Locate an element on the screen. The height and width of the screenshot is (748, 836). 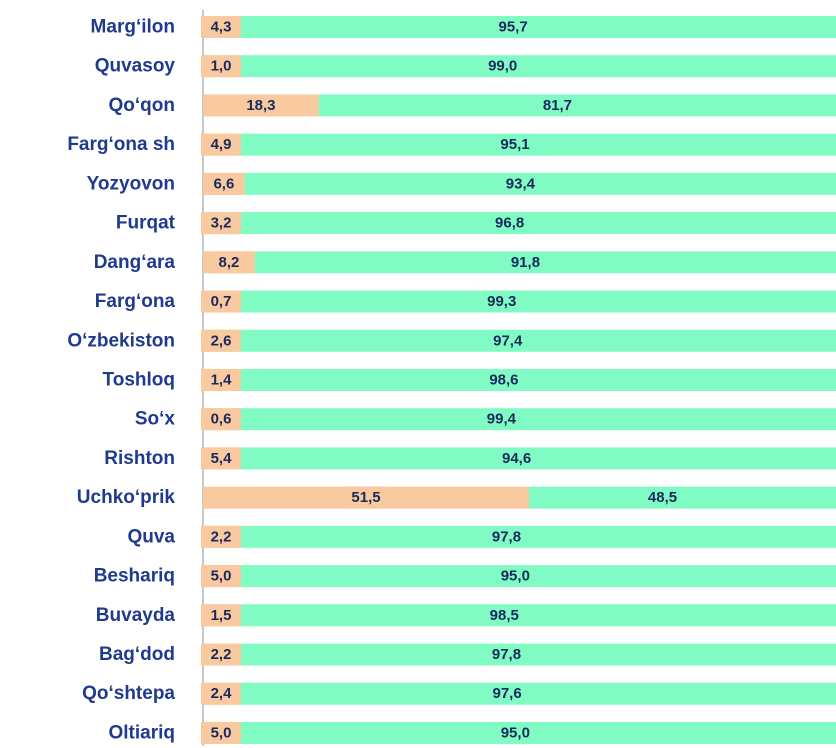
category-label: Buvayda is located at coordinates (136, 615).